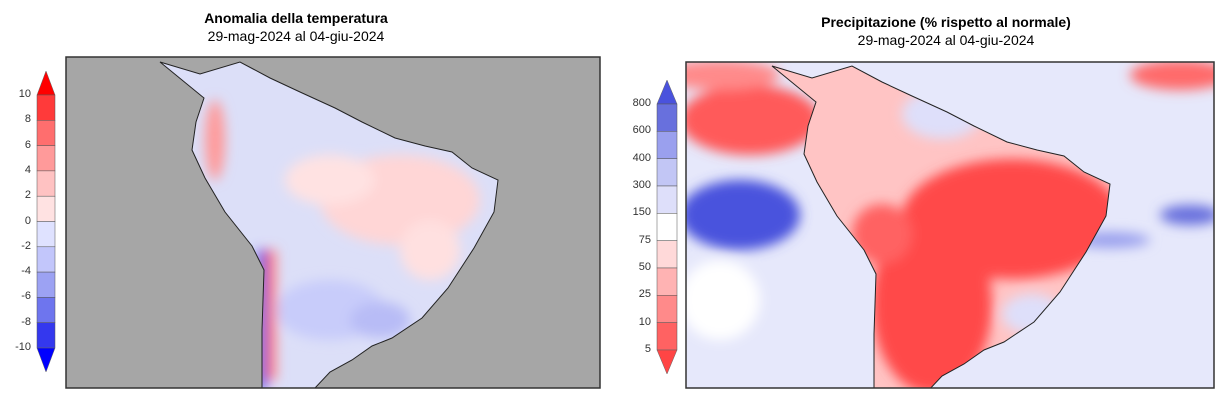  I want to click on temperature-colorbar-tick-label: 6, so click(27, 144).